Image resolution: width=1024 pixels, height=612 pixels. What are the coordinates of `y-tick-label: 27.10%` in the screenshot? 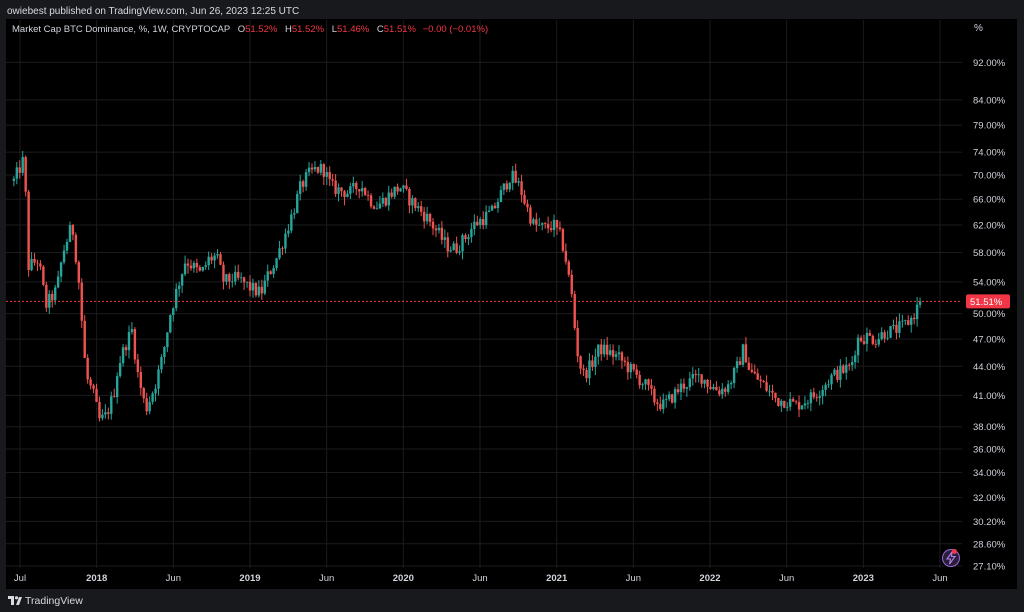 It's located at (989, 567).